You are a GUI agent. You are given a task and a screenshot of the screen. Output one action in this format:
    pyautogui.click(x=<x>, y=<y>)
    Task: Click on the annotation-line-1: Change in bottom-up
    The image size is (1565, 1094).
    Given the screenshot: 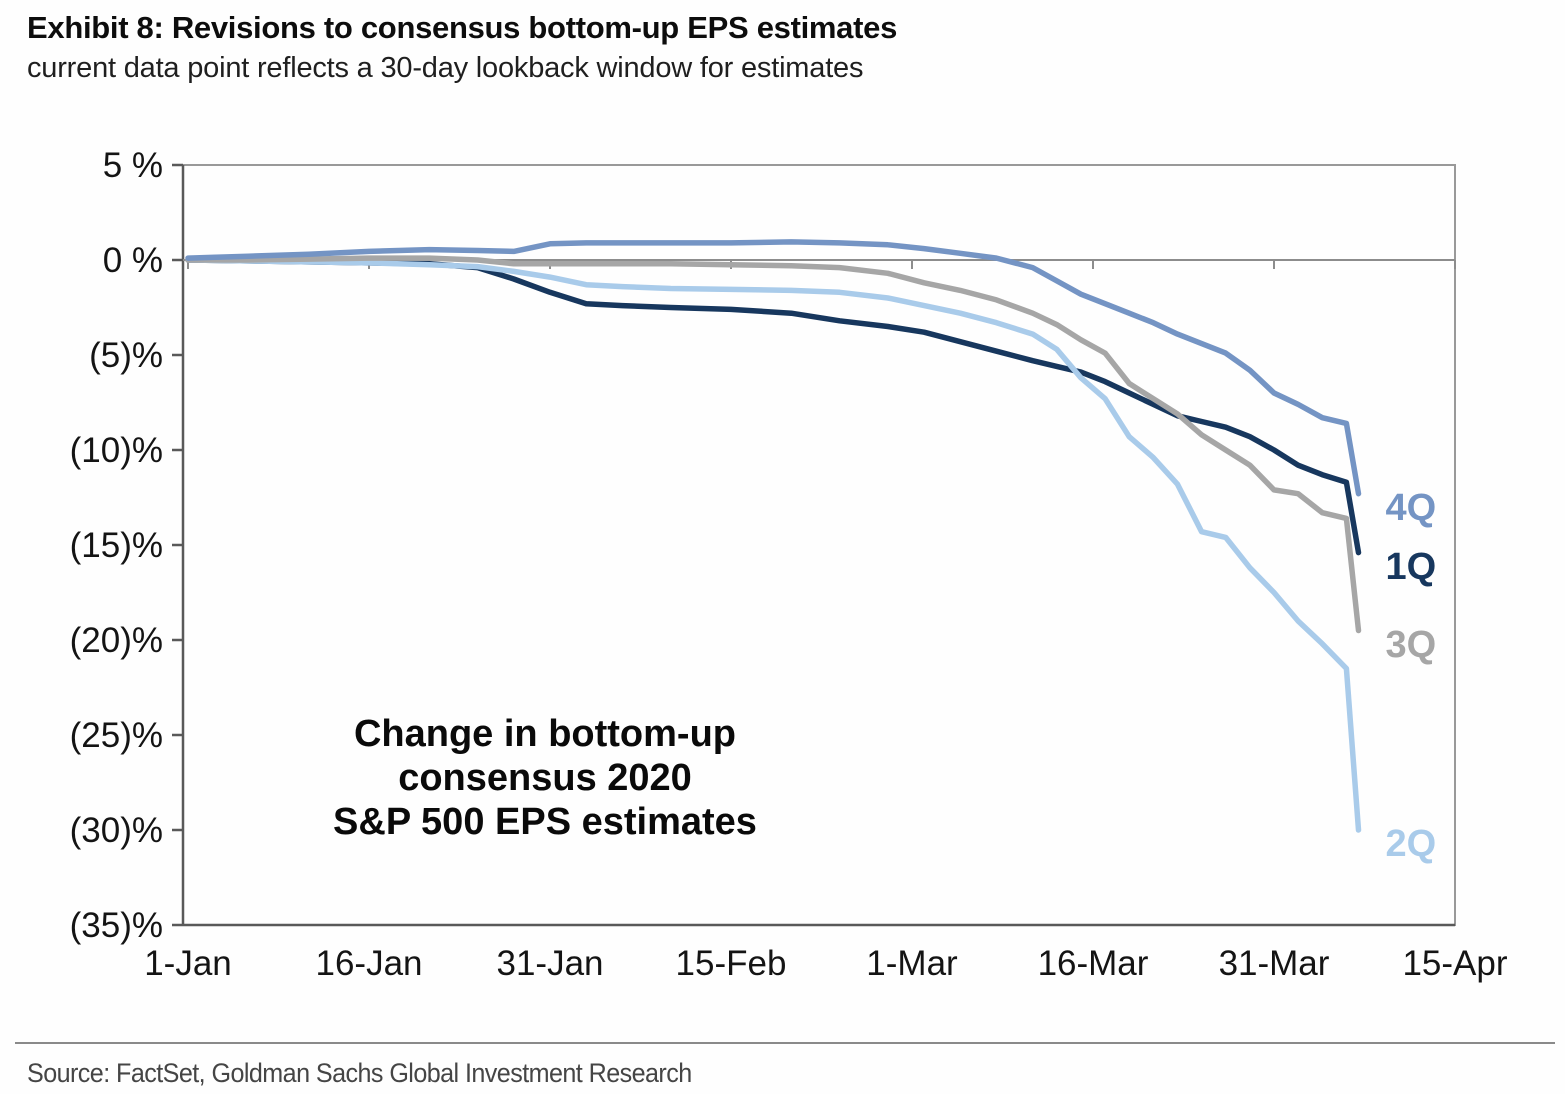 What is the action you would take?
    pyautogui.click(x=545, y=734)
    